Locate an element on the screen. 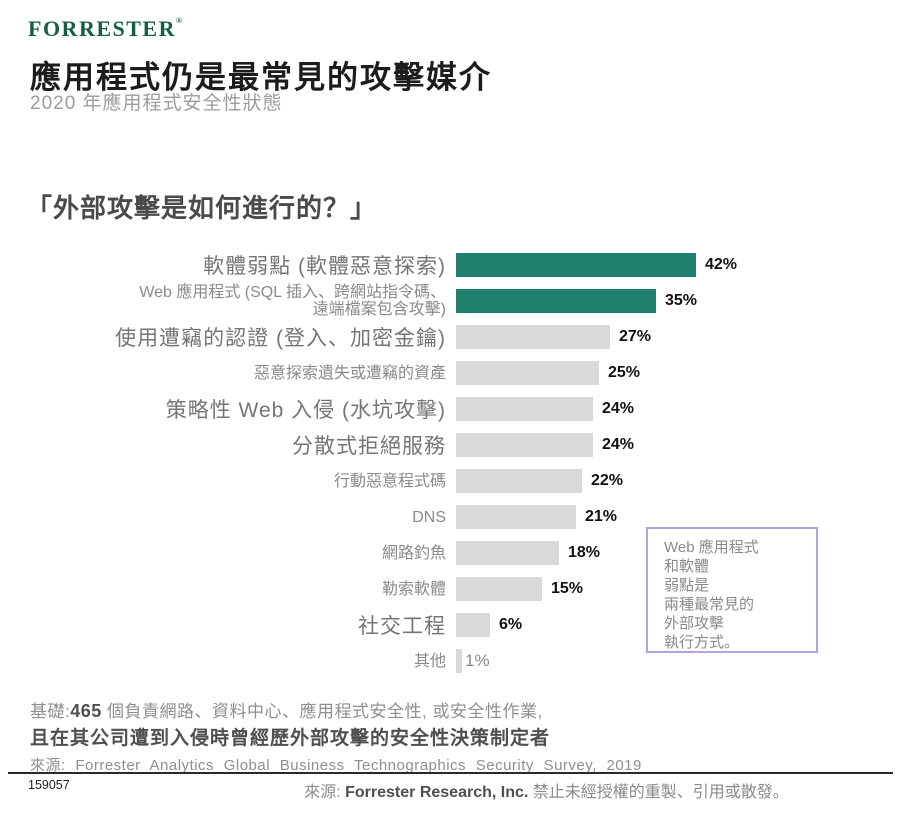  category-label: 其他 is located at coordinates (226, 661).